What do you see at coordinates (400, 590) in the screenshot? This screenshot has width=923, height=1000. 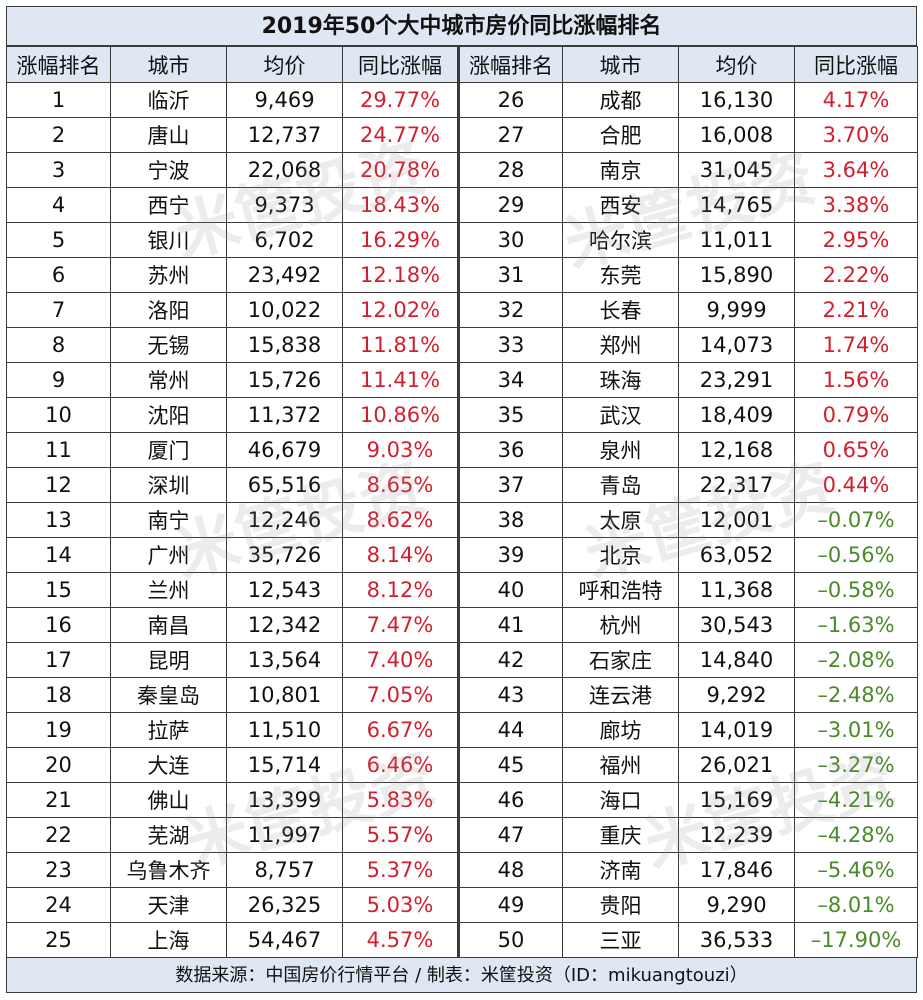 I see `change-cell: 8.12%` at bounding box center [400, 590].